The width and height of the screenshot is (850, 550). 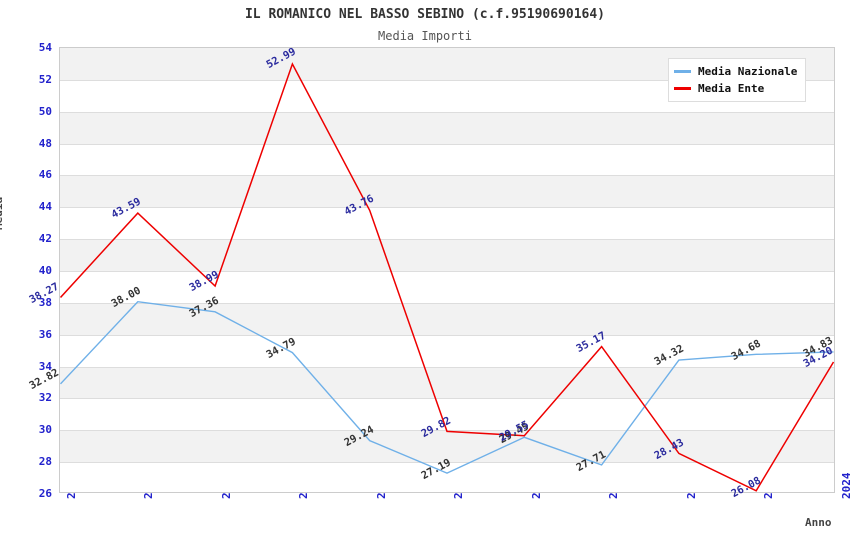 What do you see at coordinates (45, 175) in the screenshot?
I see `y-axis-tick: 46` at bounding box center [45, 175].